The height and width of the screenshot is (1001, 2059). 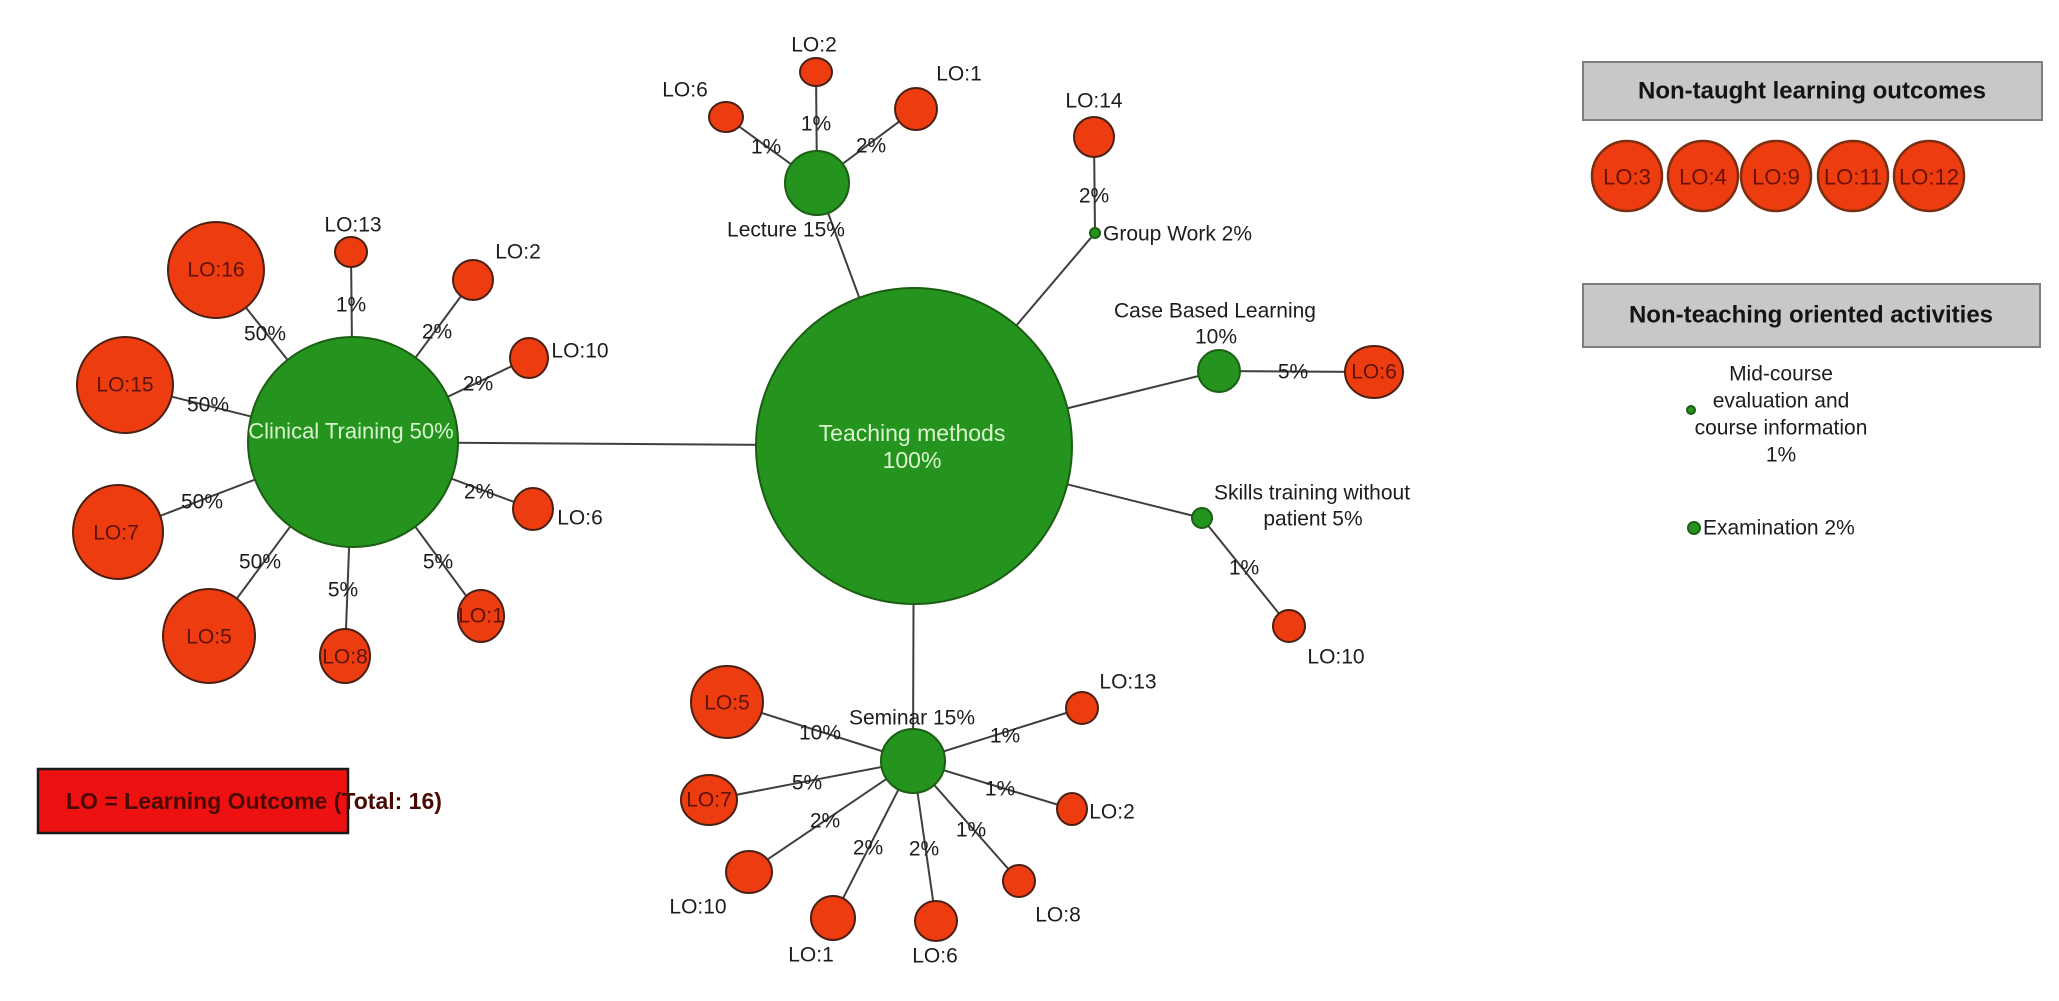 I want to click on node-examination-dot, so click(x=1694, y=528).